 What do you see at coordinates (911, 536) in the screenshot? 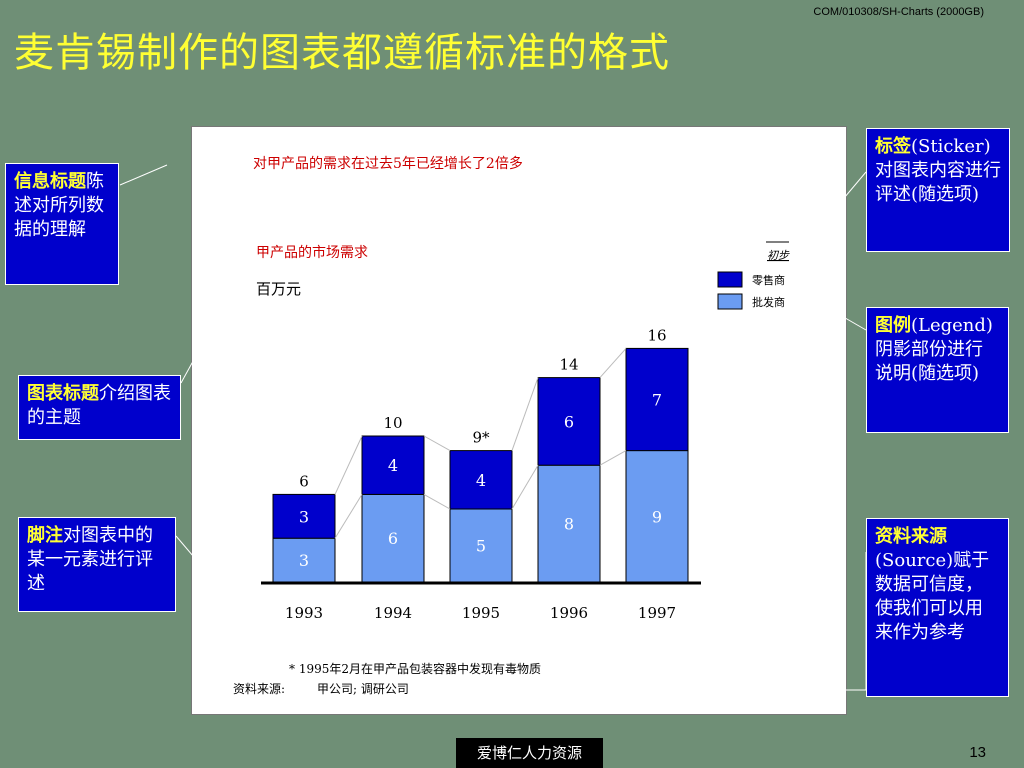
I see `callout-source-highlight: 资料来源` at bounding box center [911, 536].